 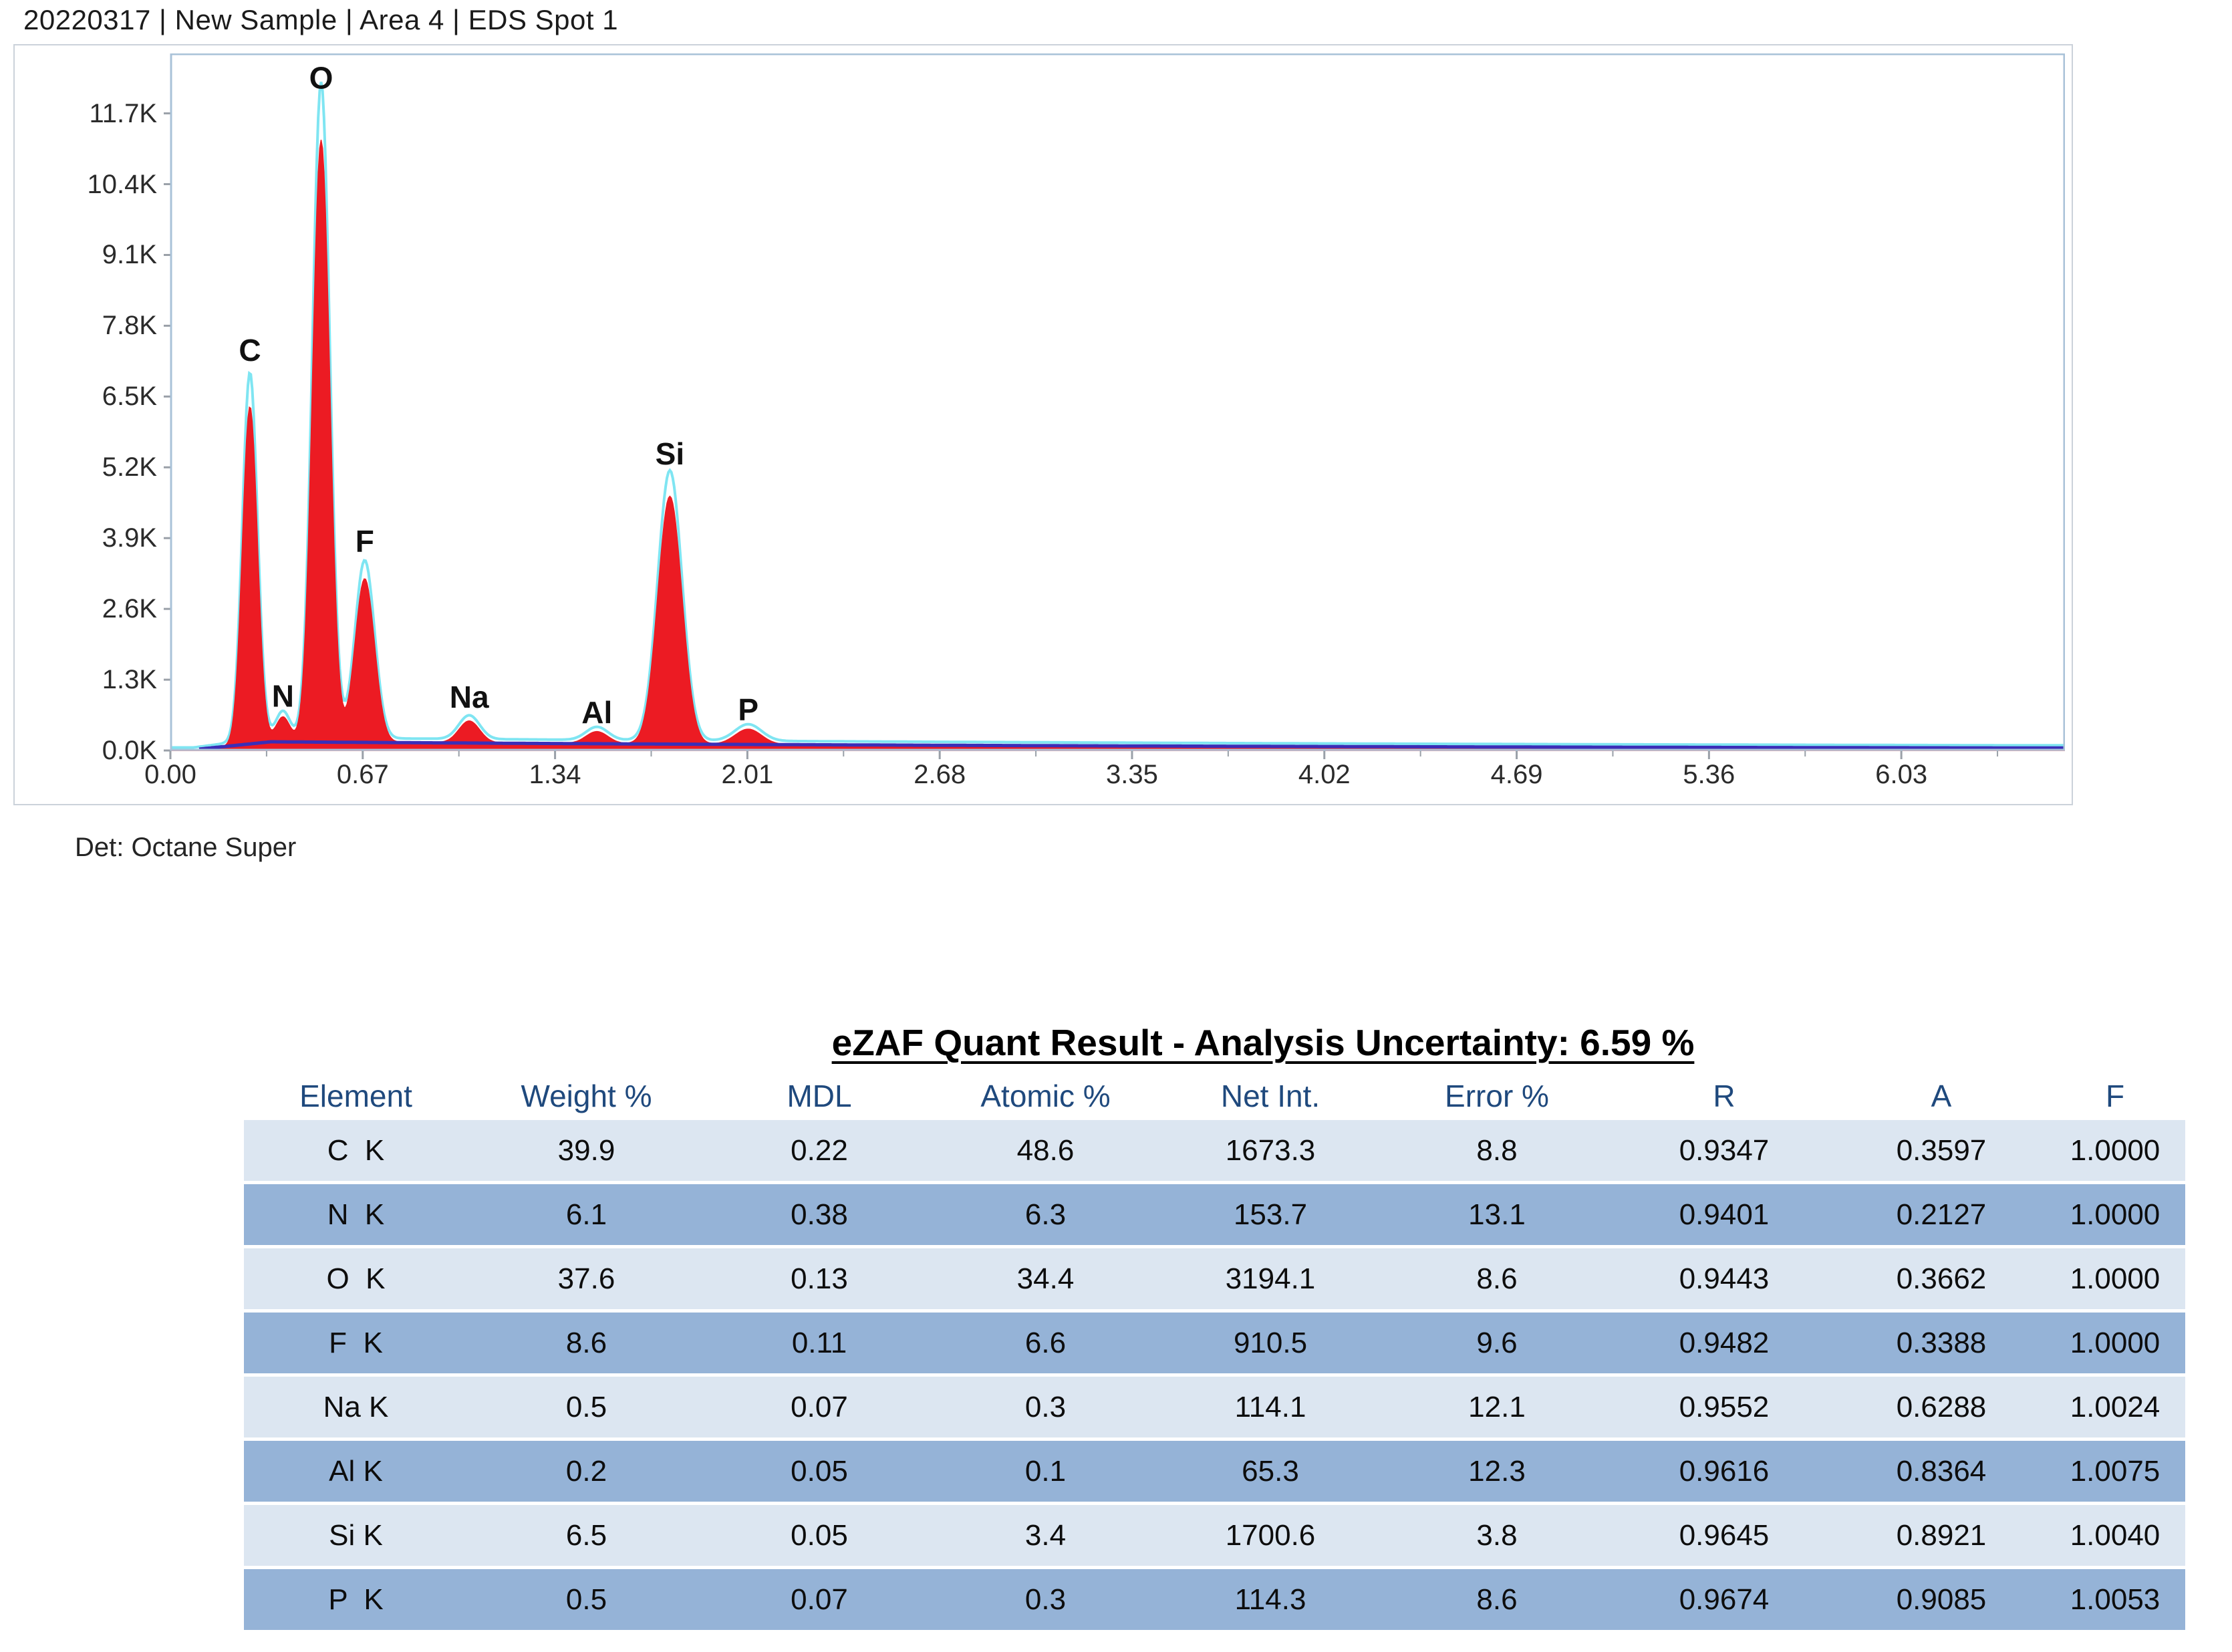 I want to click on column-header: F, so click(x=2115, y=1096).